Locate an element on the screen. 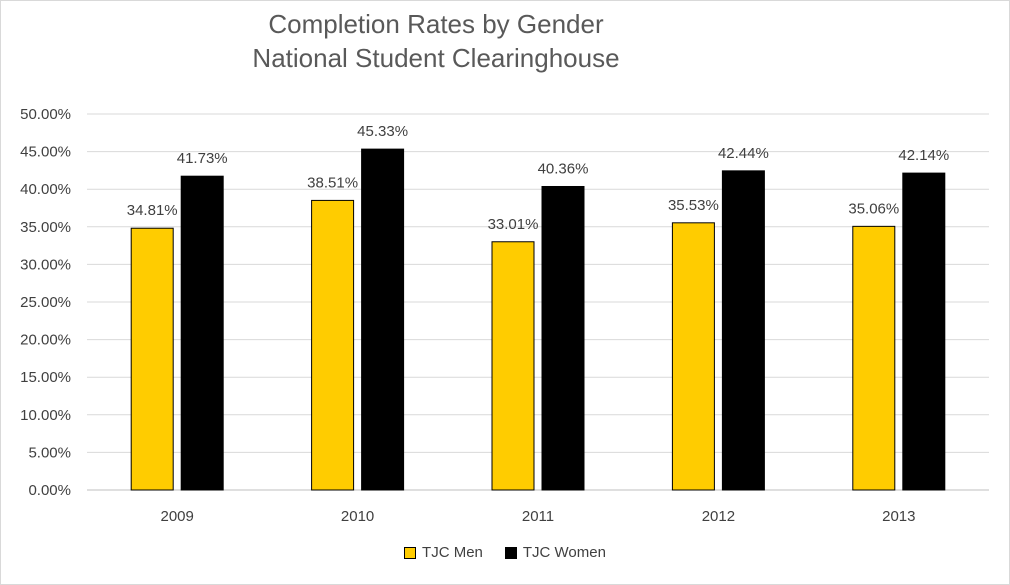 The height and width of the screenshot is (585, 1010). y-tick-label: 40.00% is located at coordinates (45, 189).